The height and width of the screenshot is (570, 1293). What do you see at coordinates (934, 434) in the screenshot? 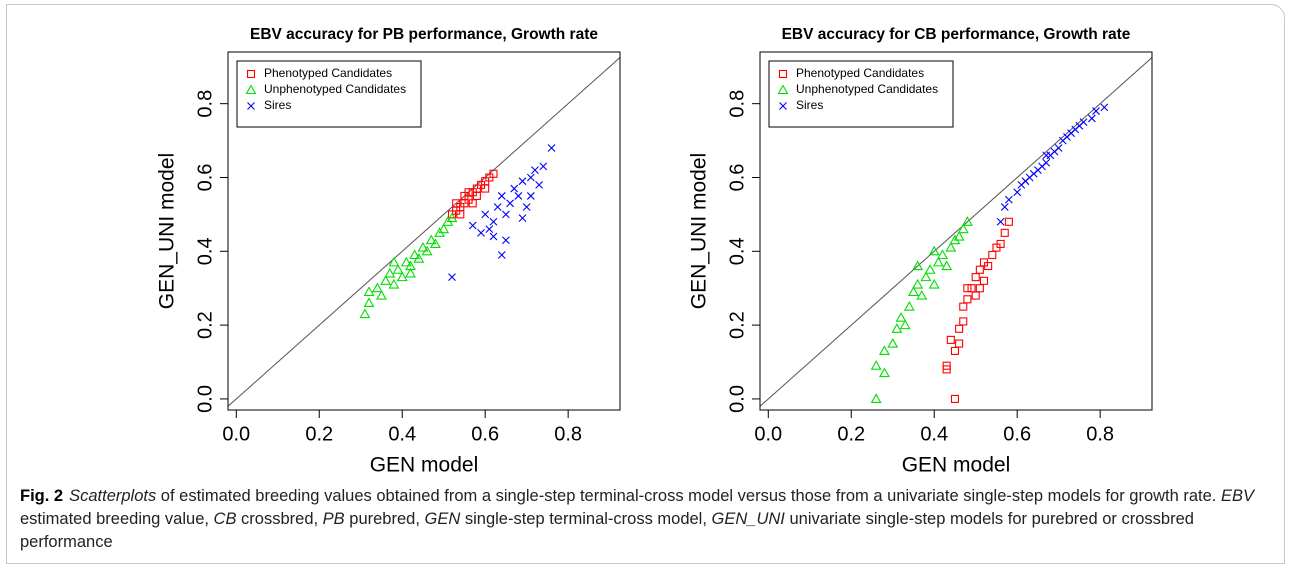
I see `x-tick-label: 0.4` at bounding box center [934, 434].